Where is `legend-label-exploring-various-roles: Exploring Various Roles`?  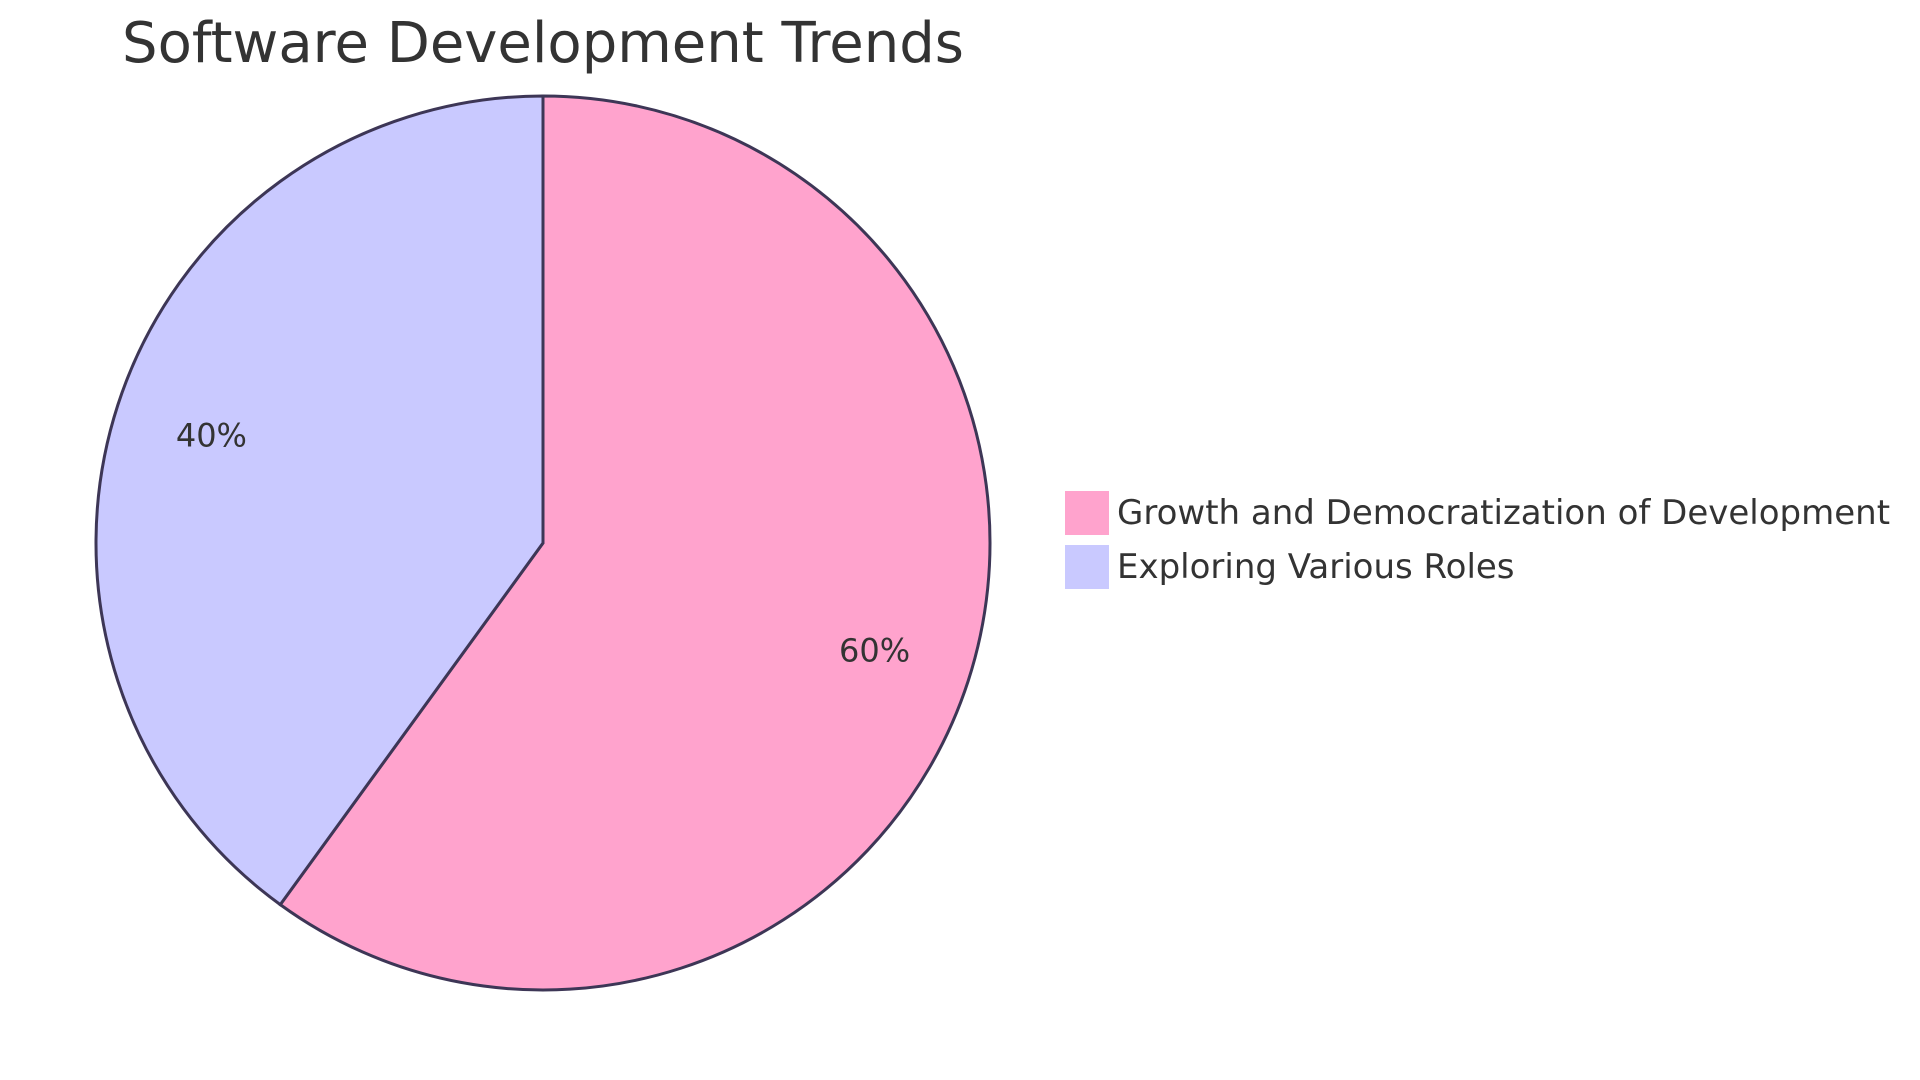 legend-label-exploring-various-roles: Exploring Various Roles is located at coordinates (1316, 567).